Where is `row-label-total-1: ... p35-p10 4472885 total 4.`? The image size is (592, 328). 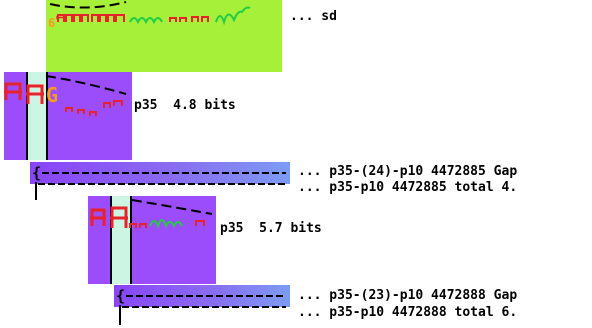
row-label-total-1: ... p35-p10 4472885 total 4. is located at coordinates (408, 187).